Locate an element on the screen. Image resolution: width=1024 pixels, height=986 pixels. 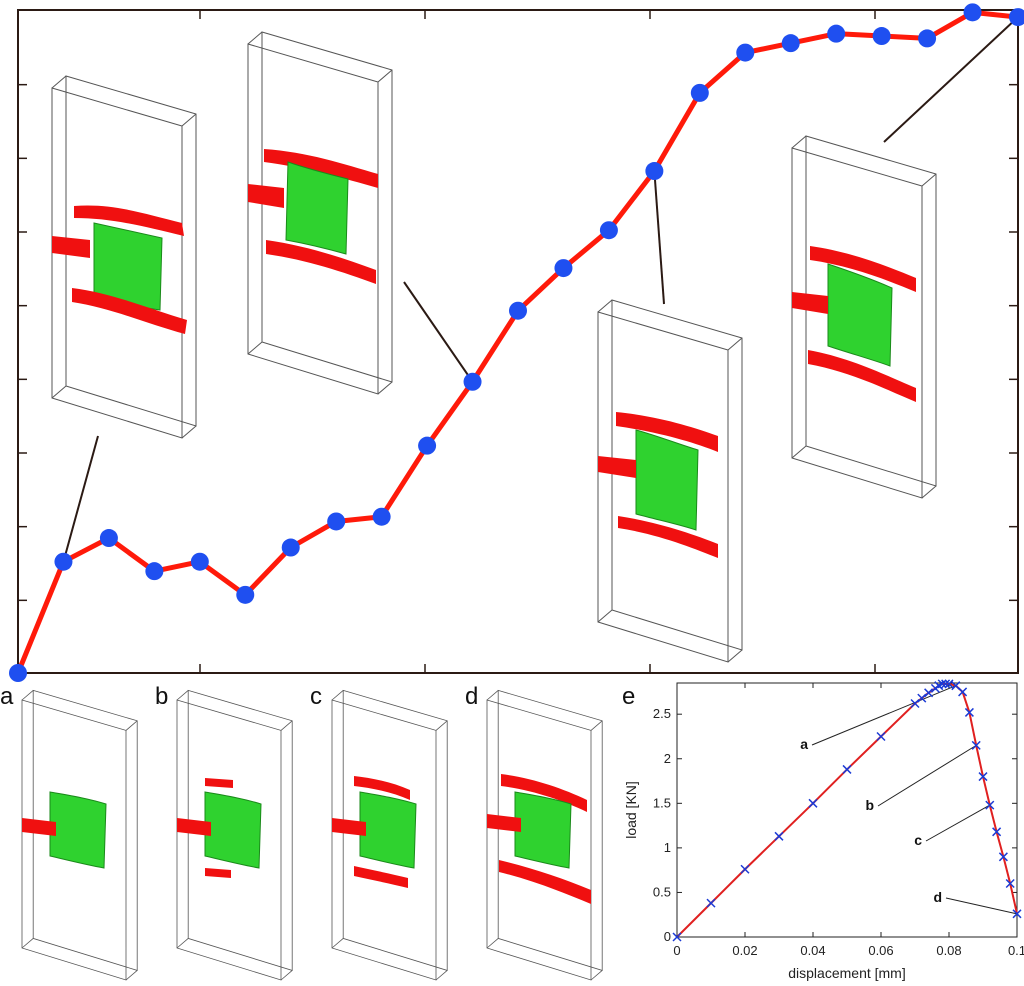
panel-b: b is located at coordinates (224, 832).